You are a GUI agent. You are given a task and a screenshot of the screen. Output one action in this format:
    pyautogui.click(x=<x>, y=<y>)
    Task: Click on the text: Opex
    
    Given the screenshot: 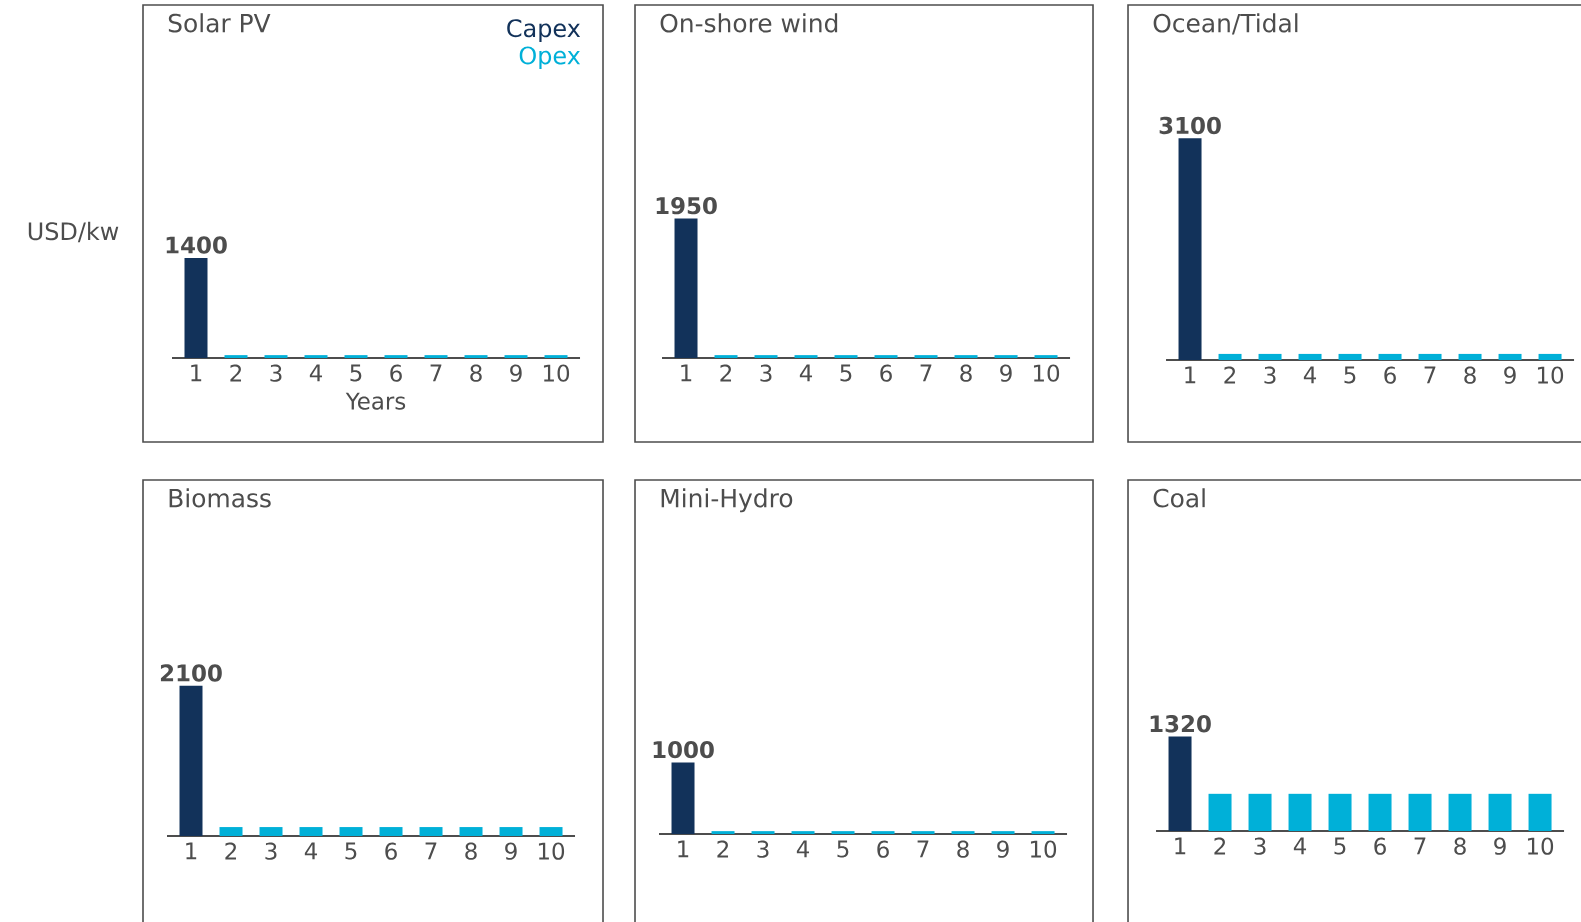 What is the action you would take?
    pyautogui.click(x=550, y=58)
    